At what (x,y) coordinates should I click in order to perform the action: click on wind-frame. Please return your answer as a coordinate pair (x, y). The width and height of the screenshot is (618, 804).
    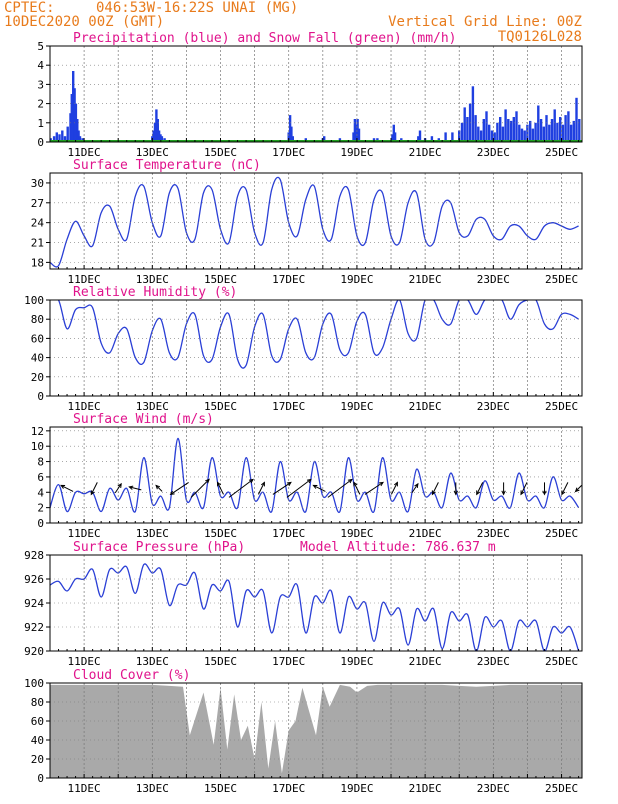
    Looking at the image, I should click on (316, 475).